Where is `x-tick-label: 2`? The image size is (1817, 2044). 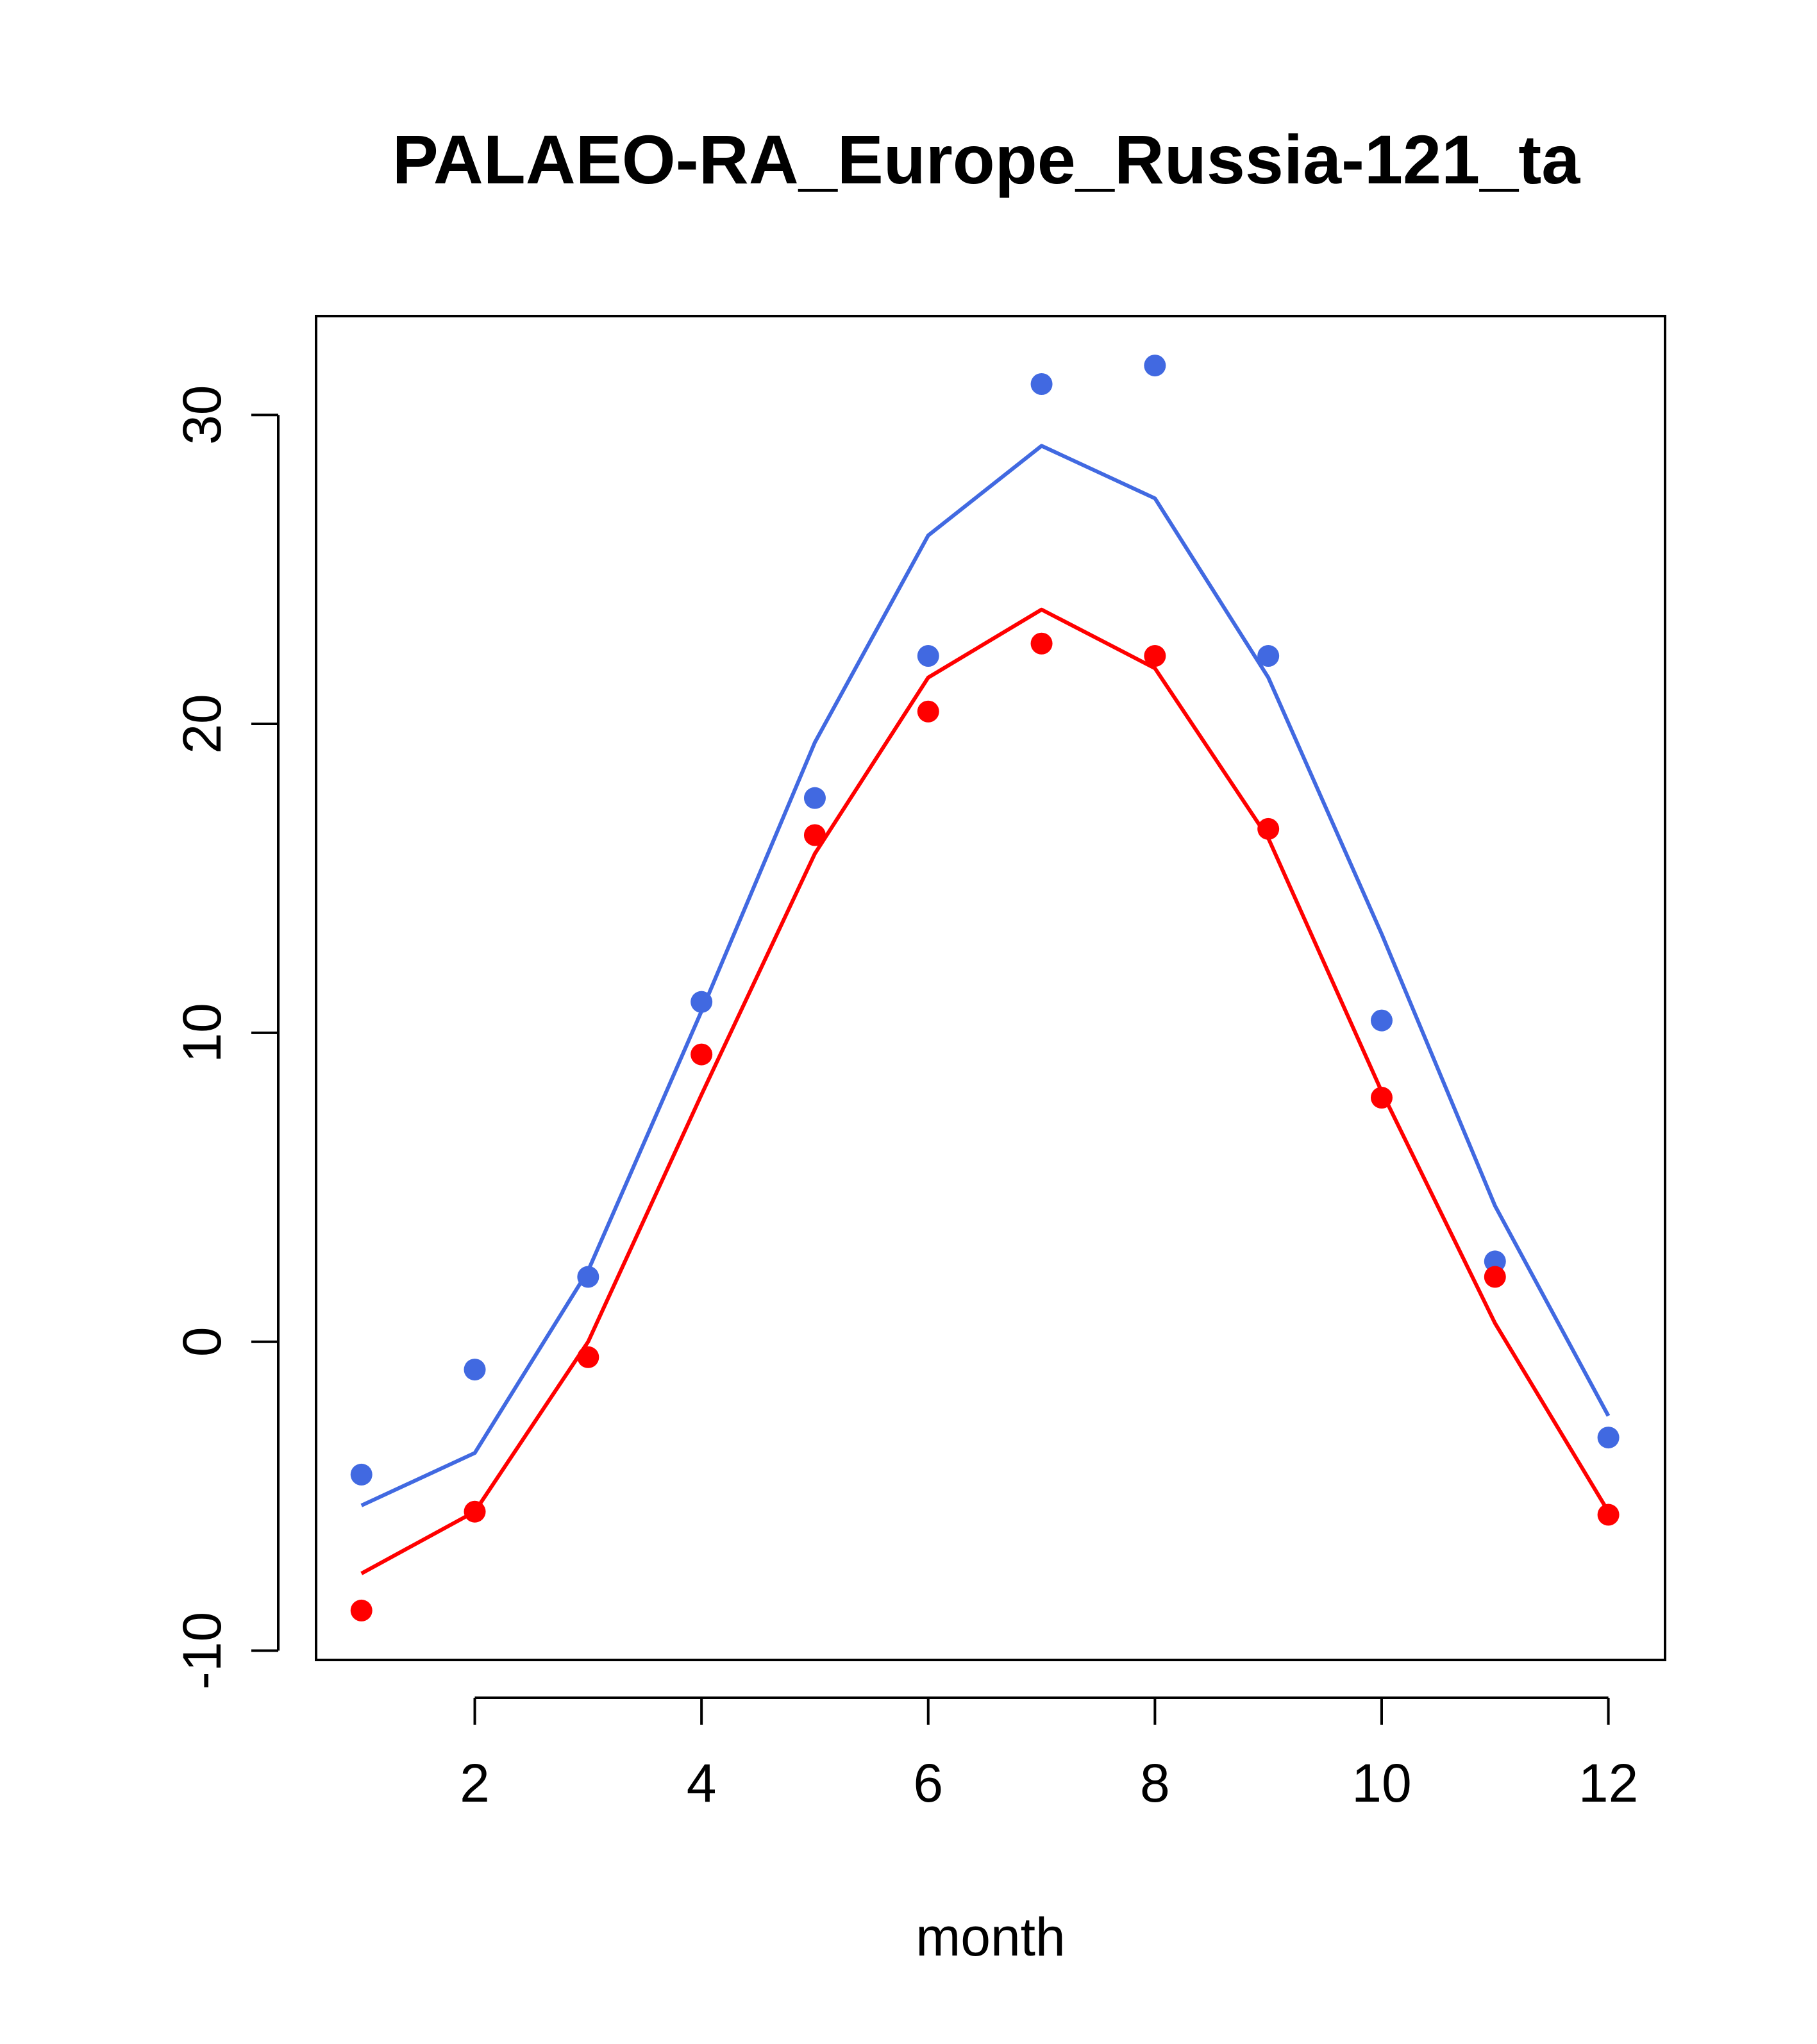
x-tick-label: 2 is located at coordinates (475, 1783).